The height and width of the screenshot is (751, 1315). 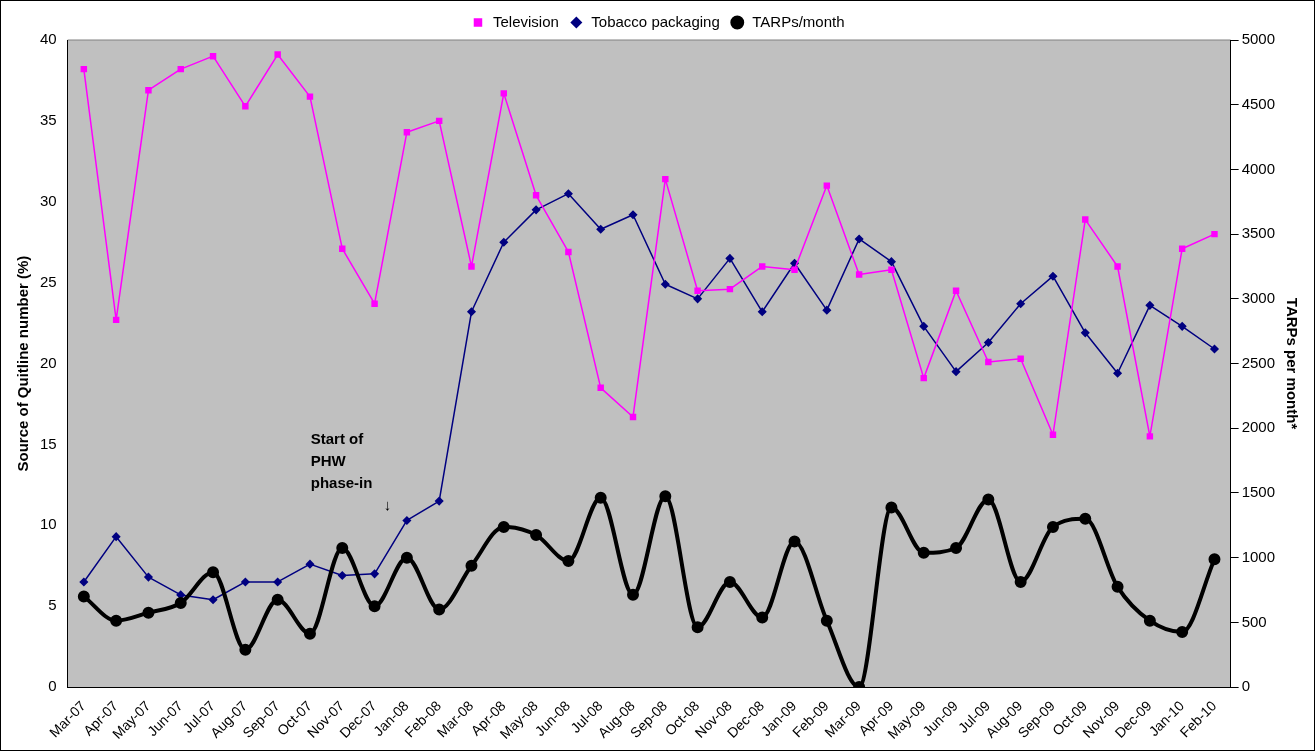 I want to click on y2-tick-label: 4500, so click(x=1258, y=103).